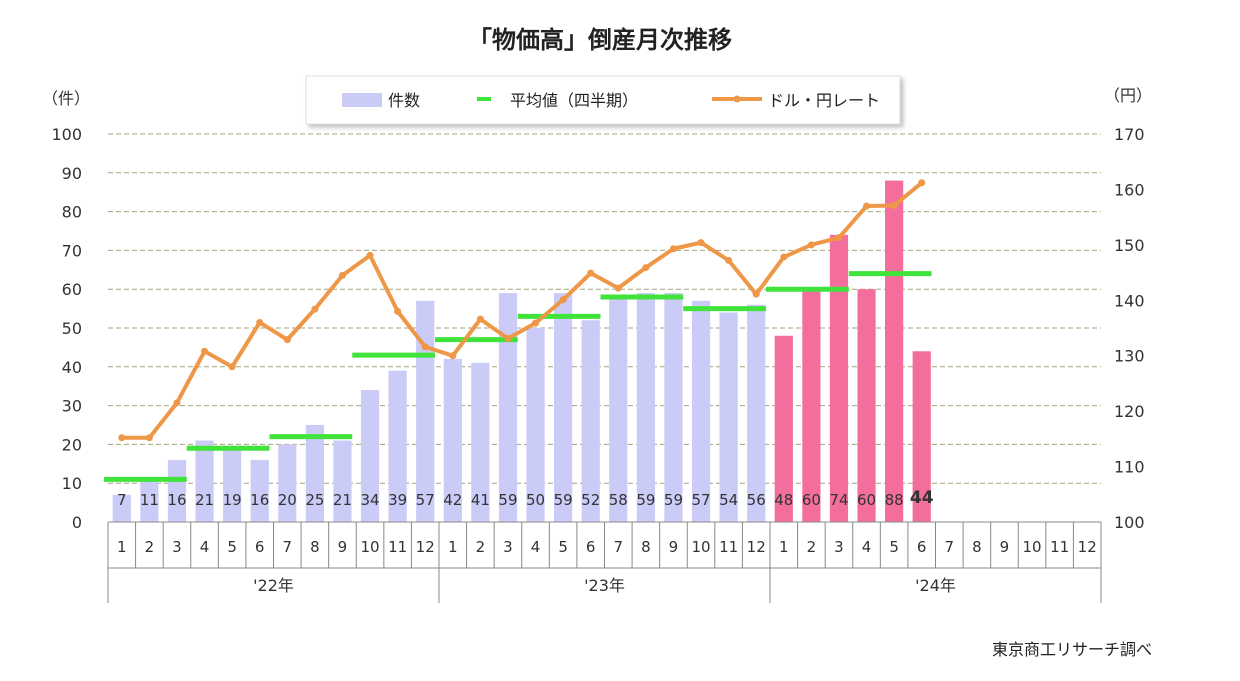  I want to click on month-label: 7, so click(619, 547).